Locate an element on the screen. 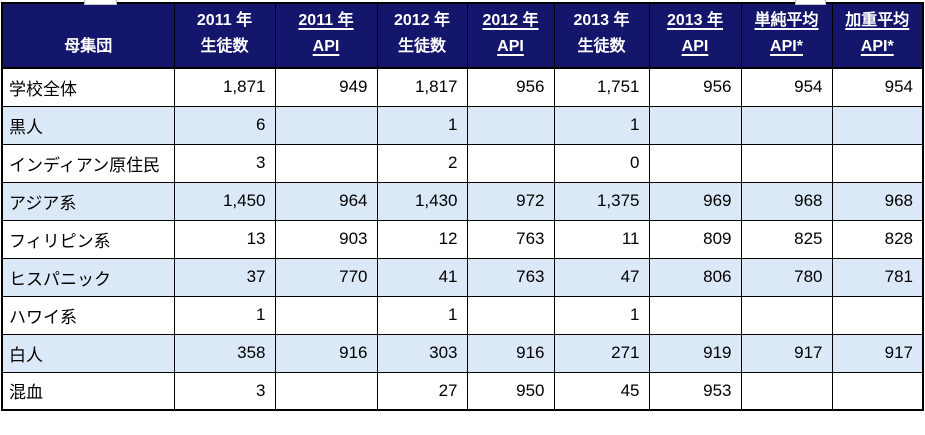 The height and width of the screenshot is (435, 925). cell-api-weighted-avg: 917 is located at coordinates (877, 353).